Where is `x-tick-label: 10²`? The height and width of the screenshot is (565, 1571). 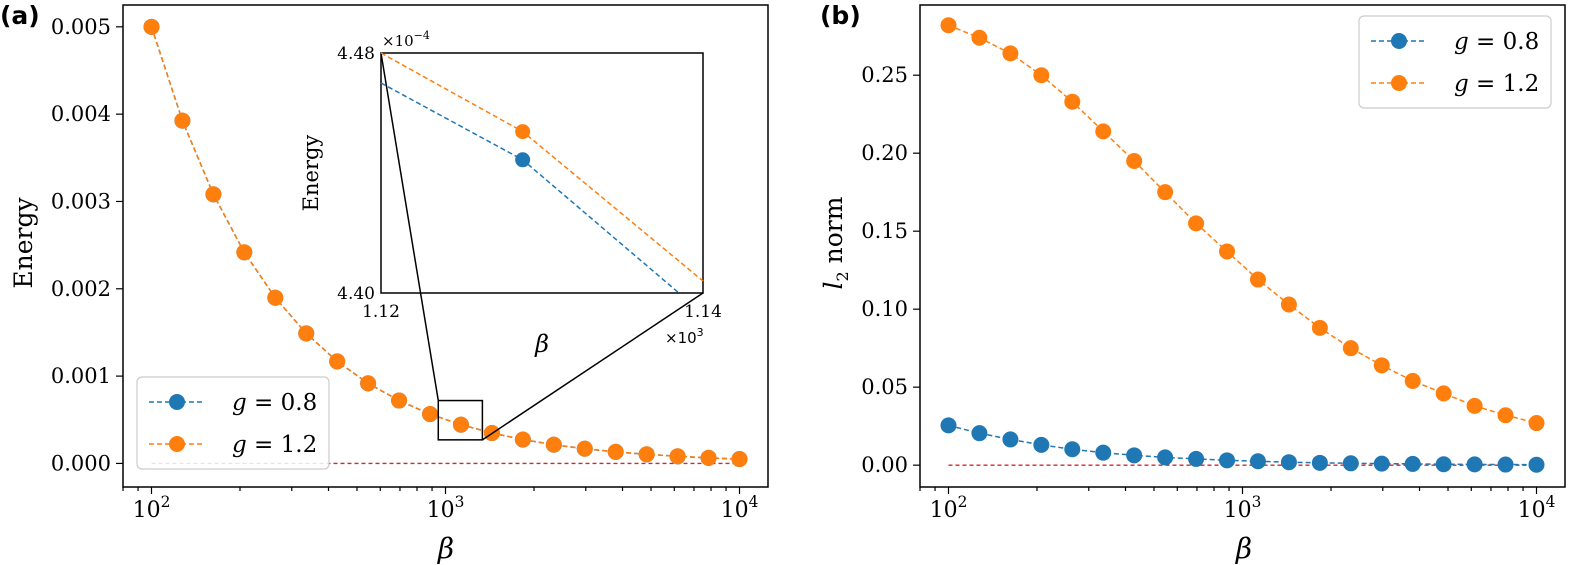 x-tick-label: 10² is located at coordinates (949, 508).